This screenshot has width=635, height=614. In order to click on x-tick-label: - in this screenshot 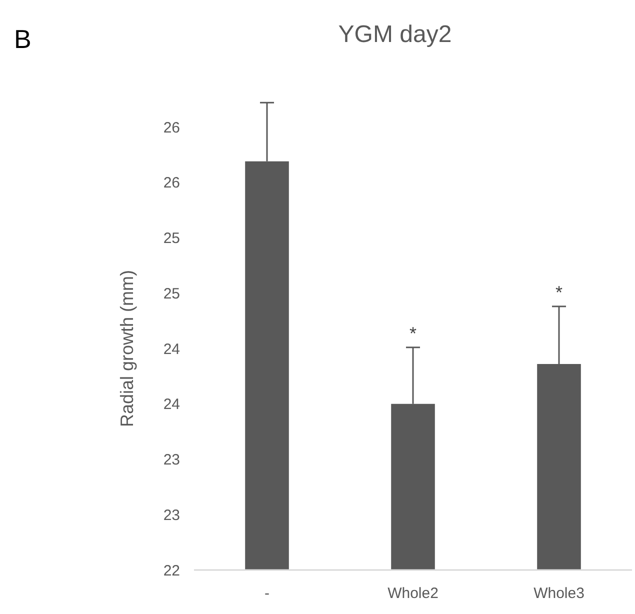, I will do `click(267, 593)`.